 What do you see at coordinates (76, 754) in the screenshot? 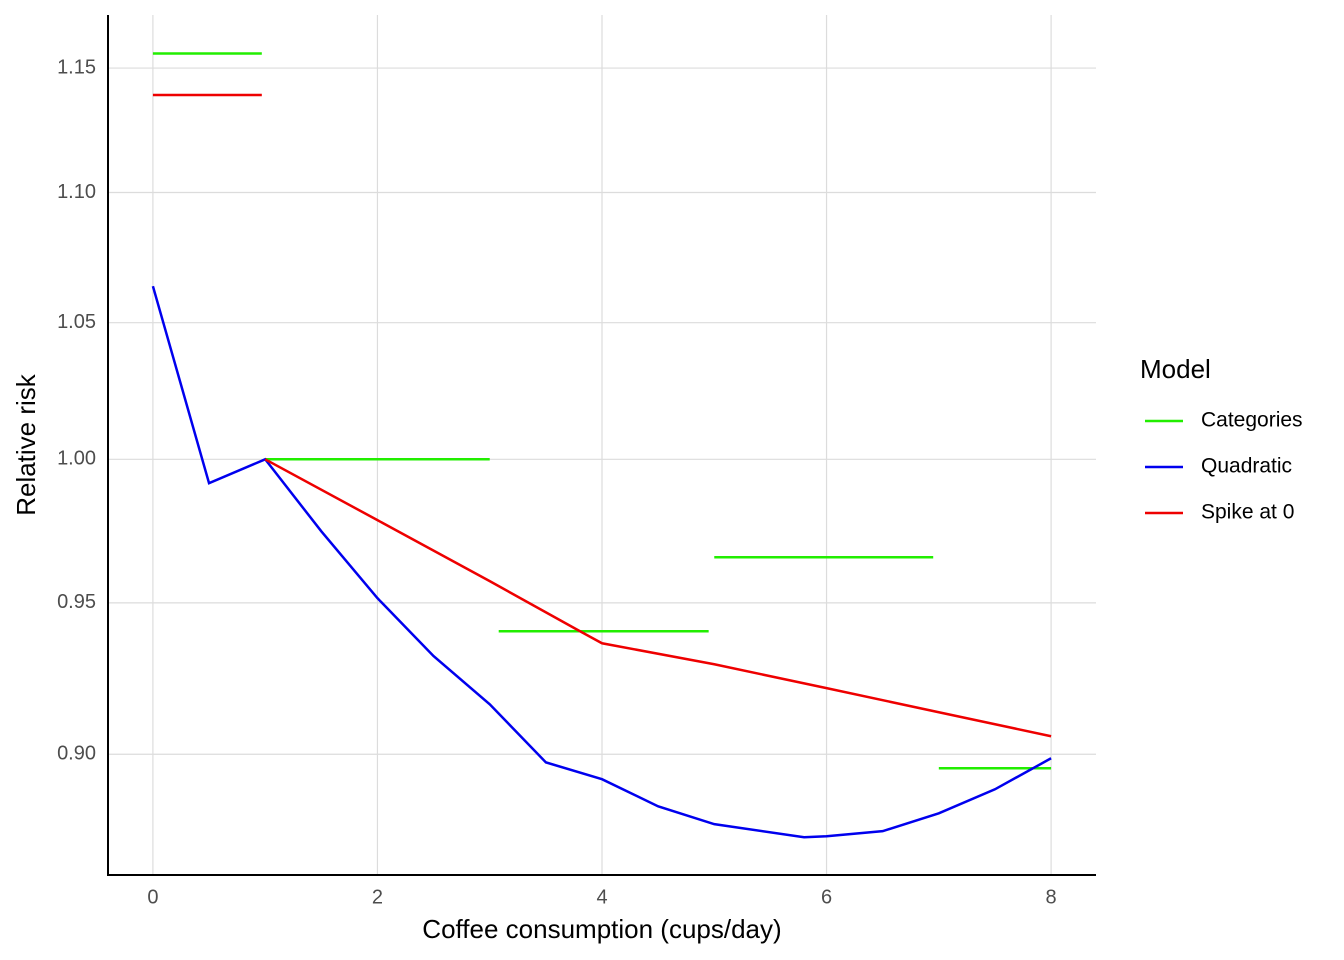
I see `y-tick-label: 0.90` at bounding box center [76, 754].